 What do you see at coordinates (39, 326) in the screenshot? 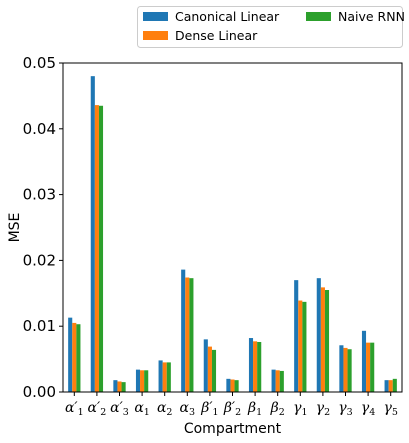
I see `y-tick-label: 0.01` at bounding box center [39, 326].